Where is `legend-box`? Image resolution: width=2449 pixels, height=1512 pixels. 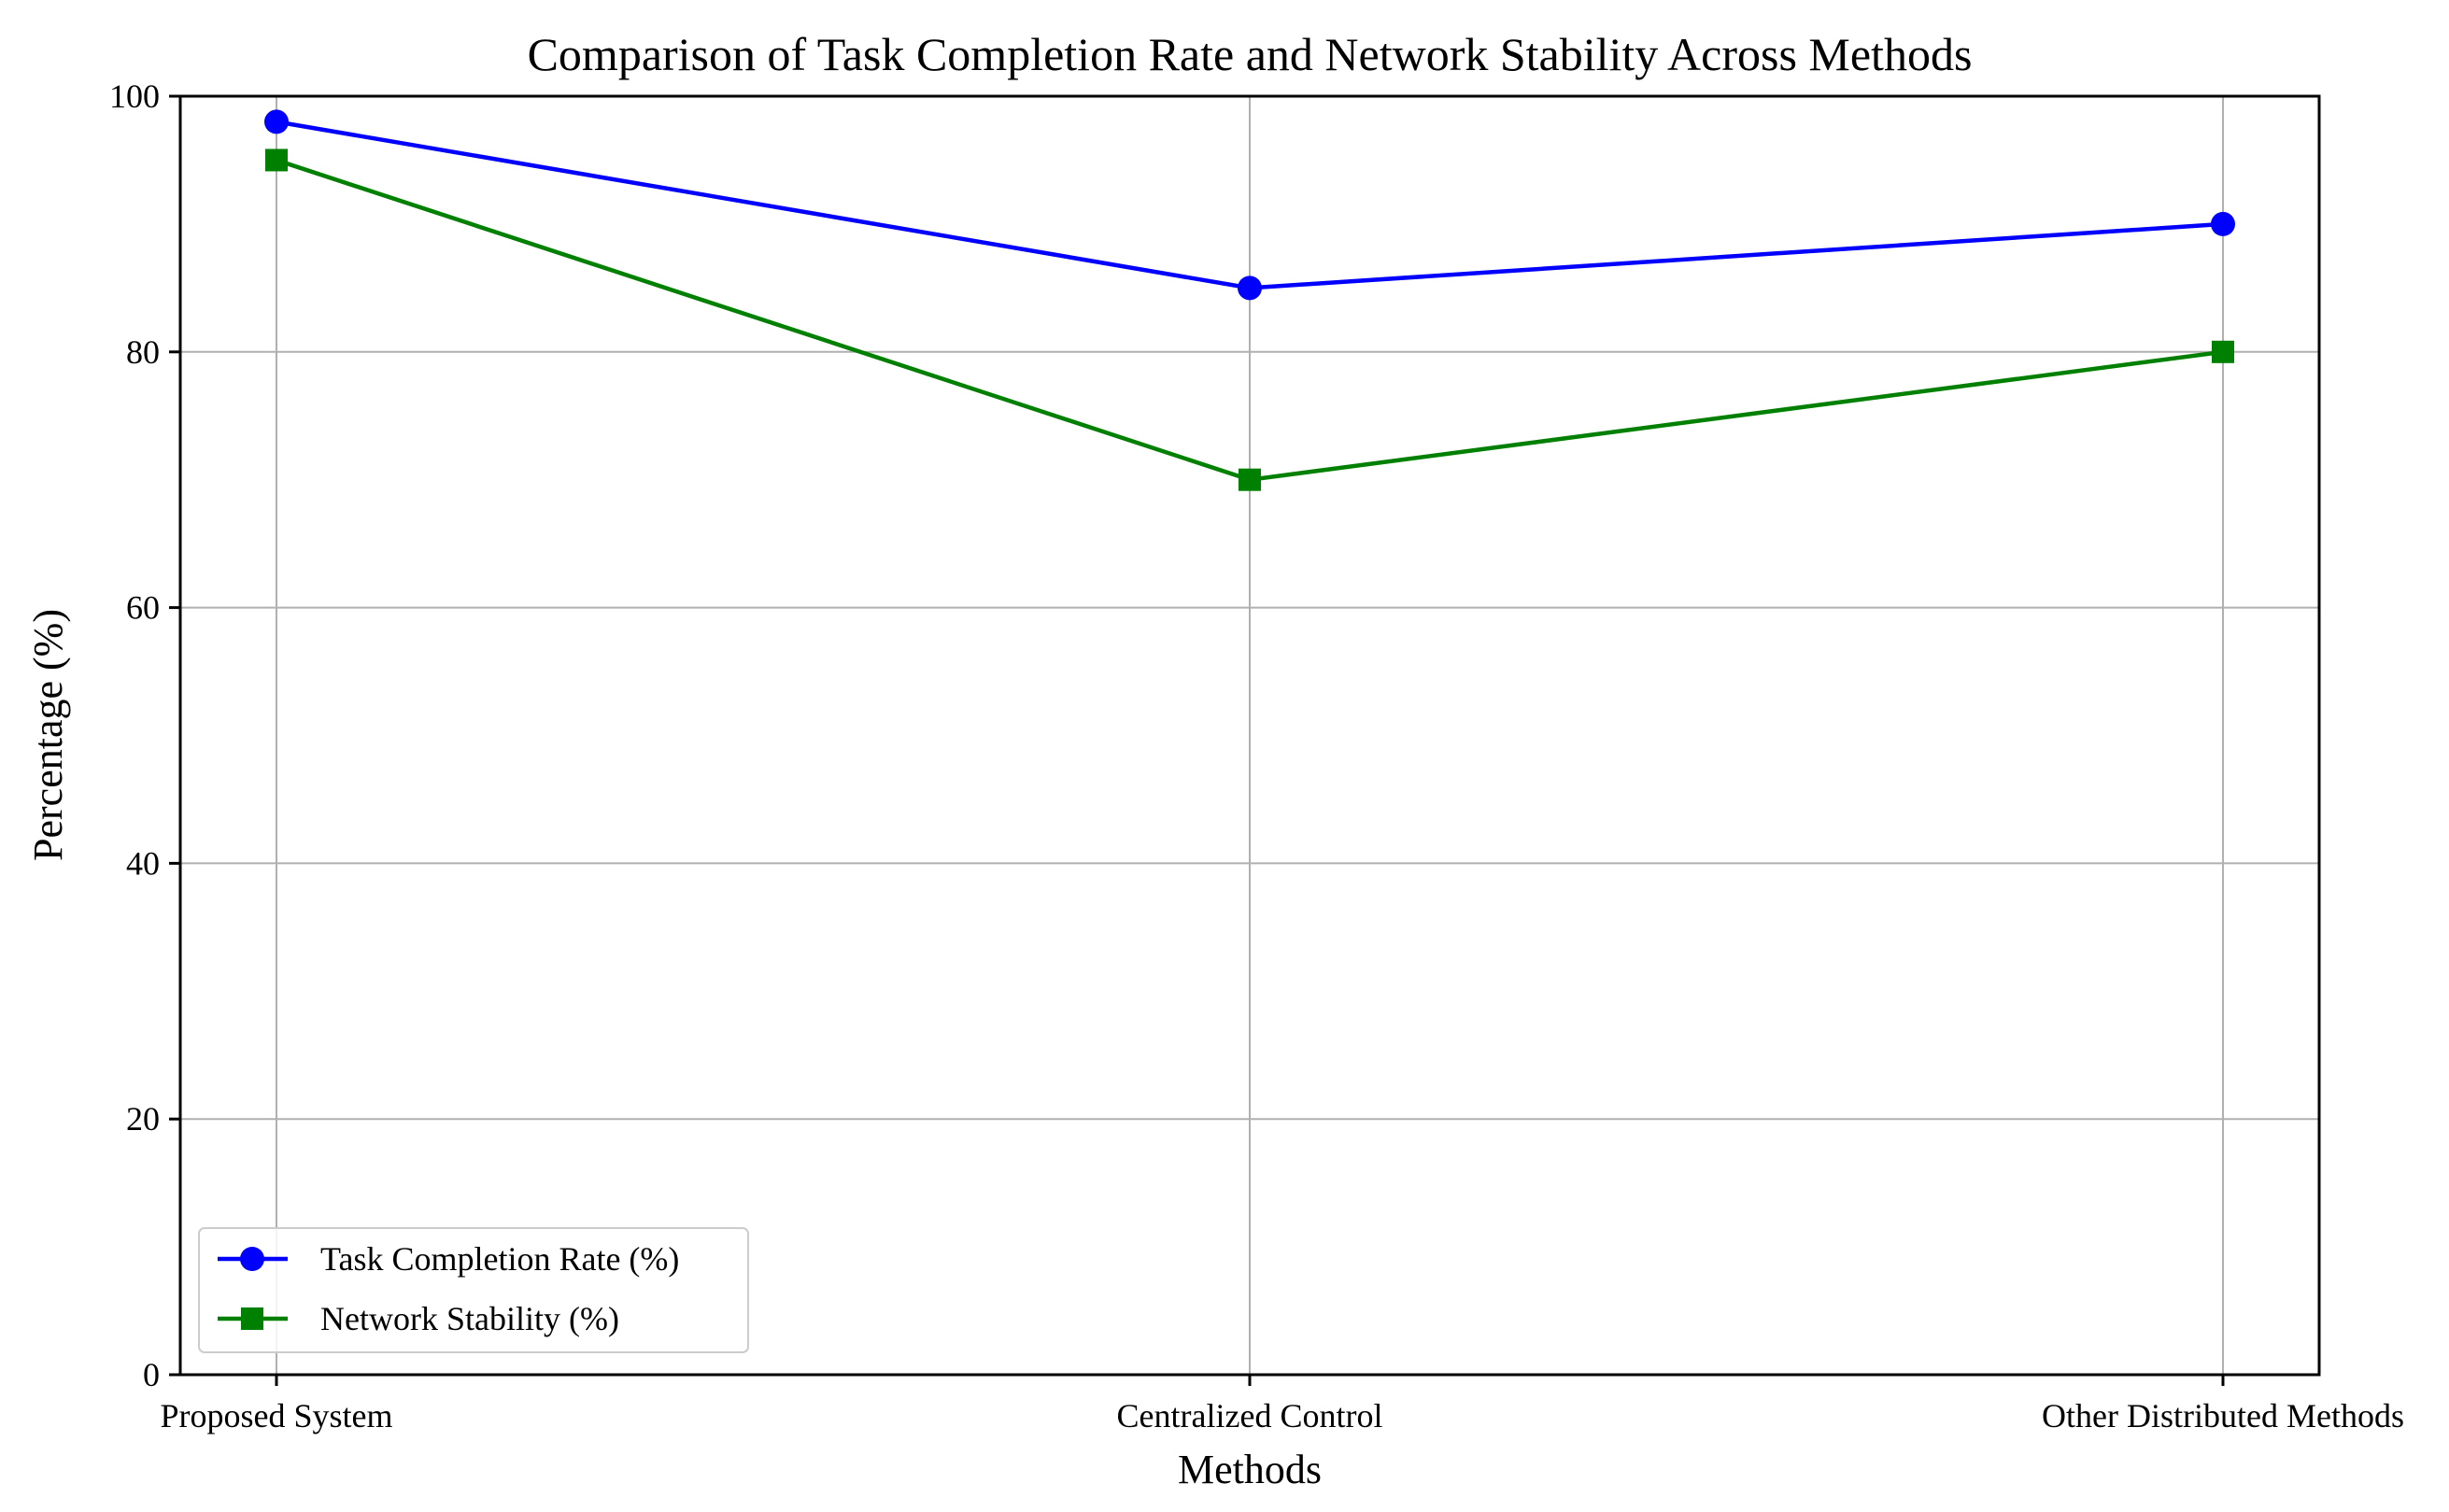 legend-box is located at coordinates (473, 1290).